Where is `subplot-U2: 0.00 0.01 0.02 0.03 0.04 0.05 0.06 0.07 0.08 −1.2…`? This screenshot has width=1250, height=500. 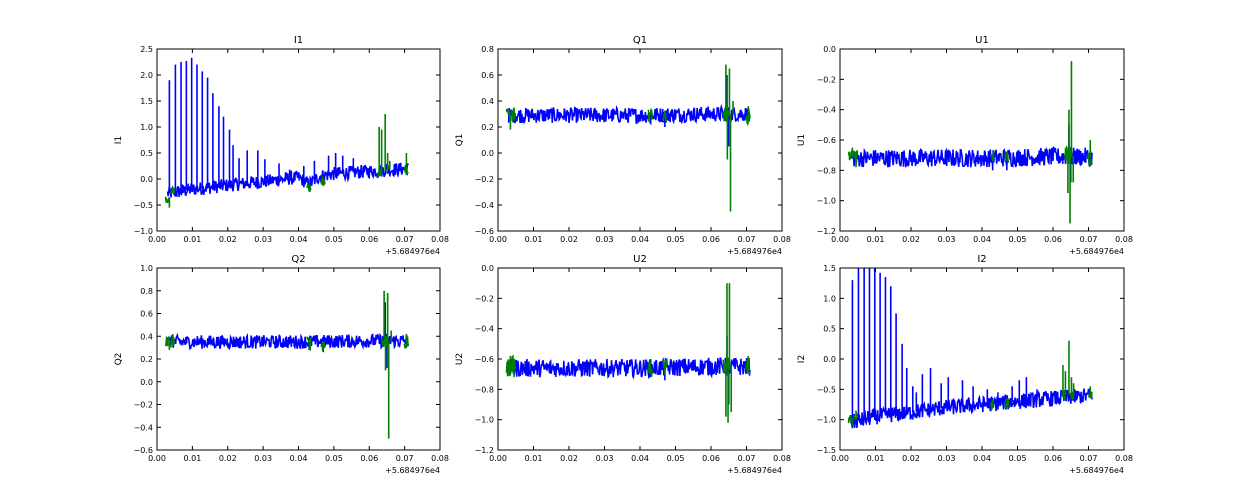
subplot-U2: 0.00 0.01 0.02 0.03 0.04 0.05 0.06 0.07 0.08 −1.2… is located at coordinates (623, 364).